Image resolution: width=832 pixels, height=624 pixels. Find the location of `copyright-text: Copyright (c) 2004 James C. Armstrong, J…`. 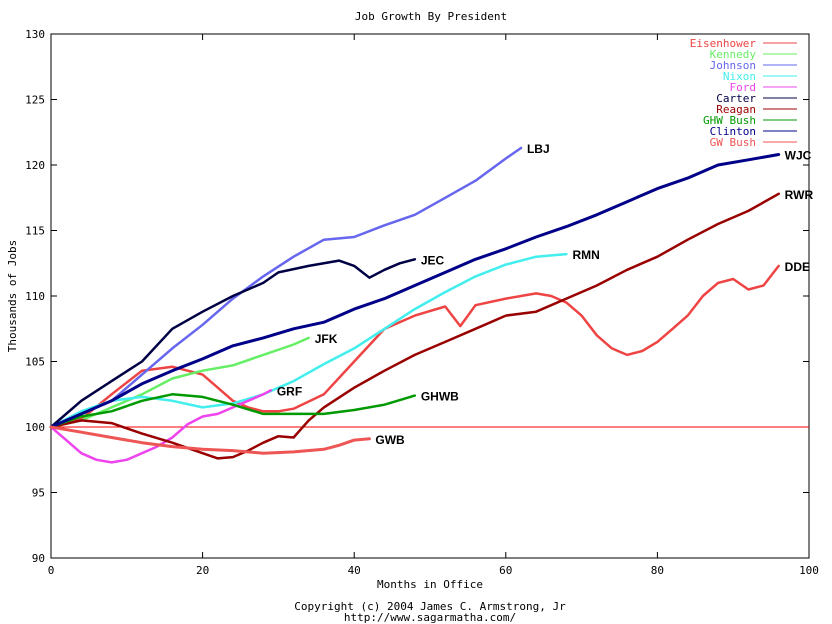

copyright-text: Copyright (c) 2004 James C. Armstrong, J… is located at coordinates (430, 606).